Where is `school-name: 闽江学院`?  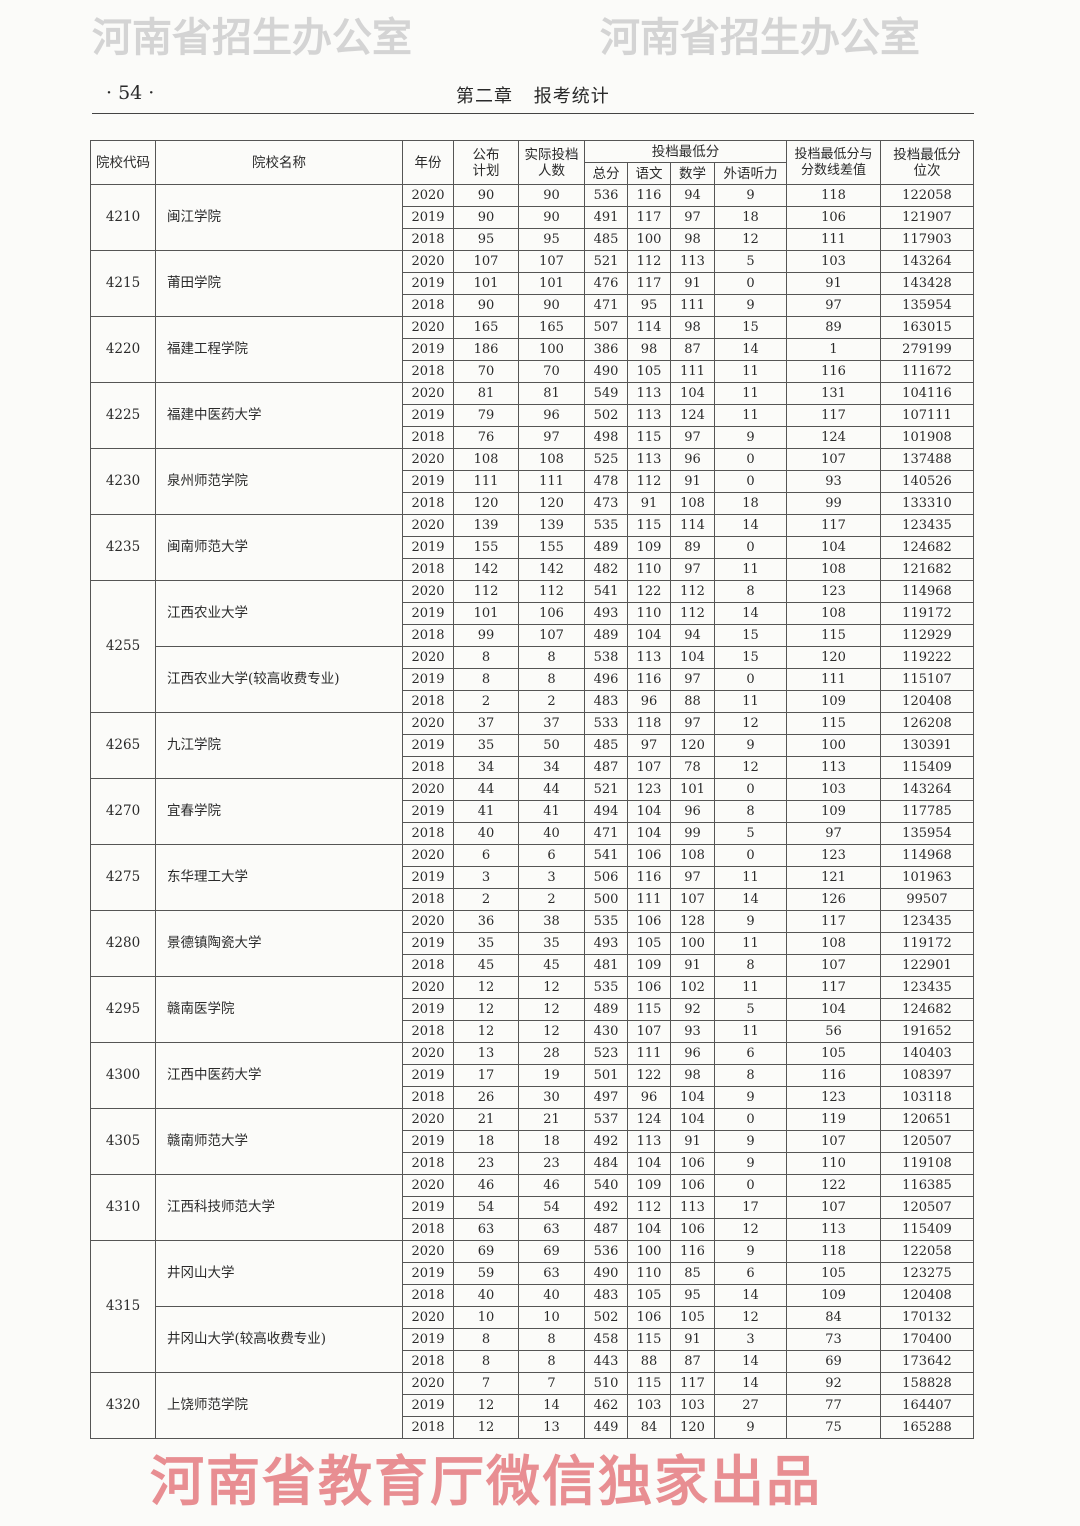
school-name: 闽江学院 is located at coordinates (279, 217).